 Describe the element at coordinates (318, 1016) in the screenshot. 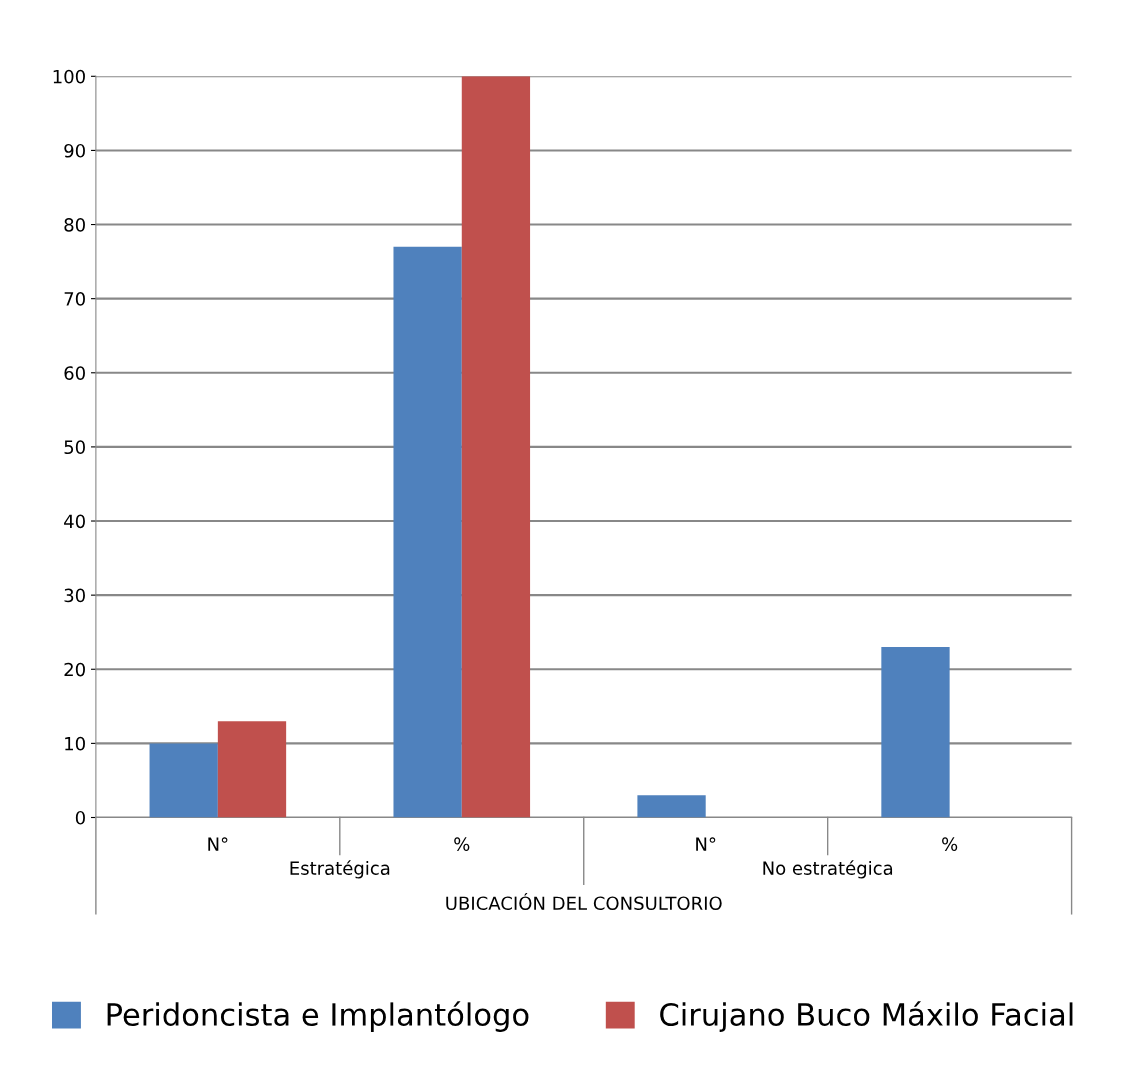

I see `legend-label: Peridoncista e Implantólogo` at that location.